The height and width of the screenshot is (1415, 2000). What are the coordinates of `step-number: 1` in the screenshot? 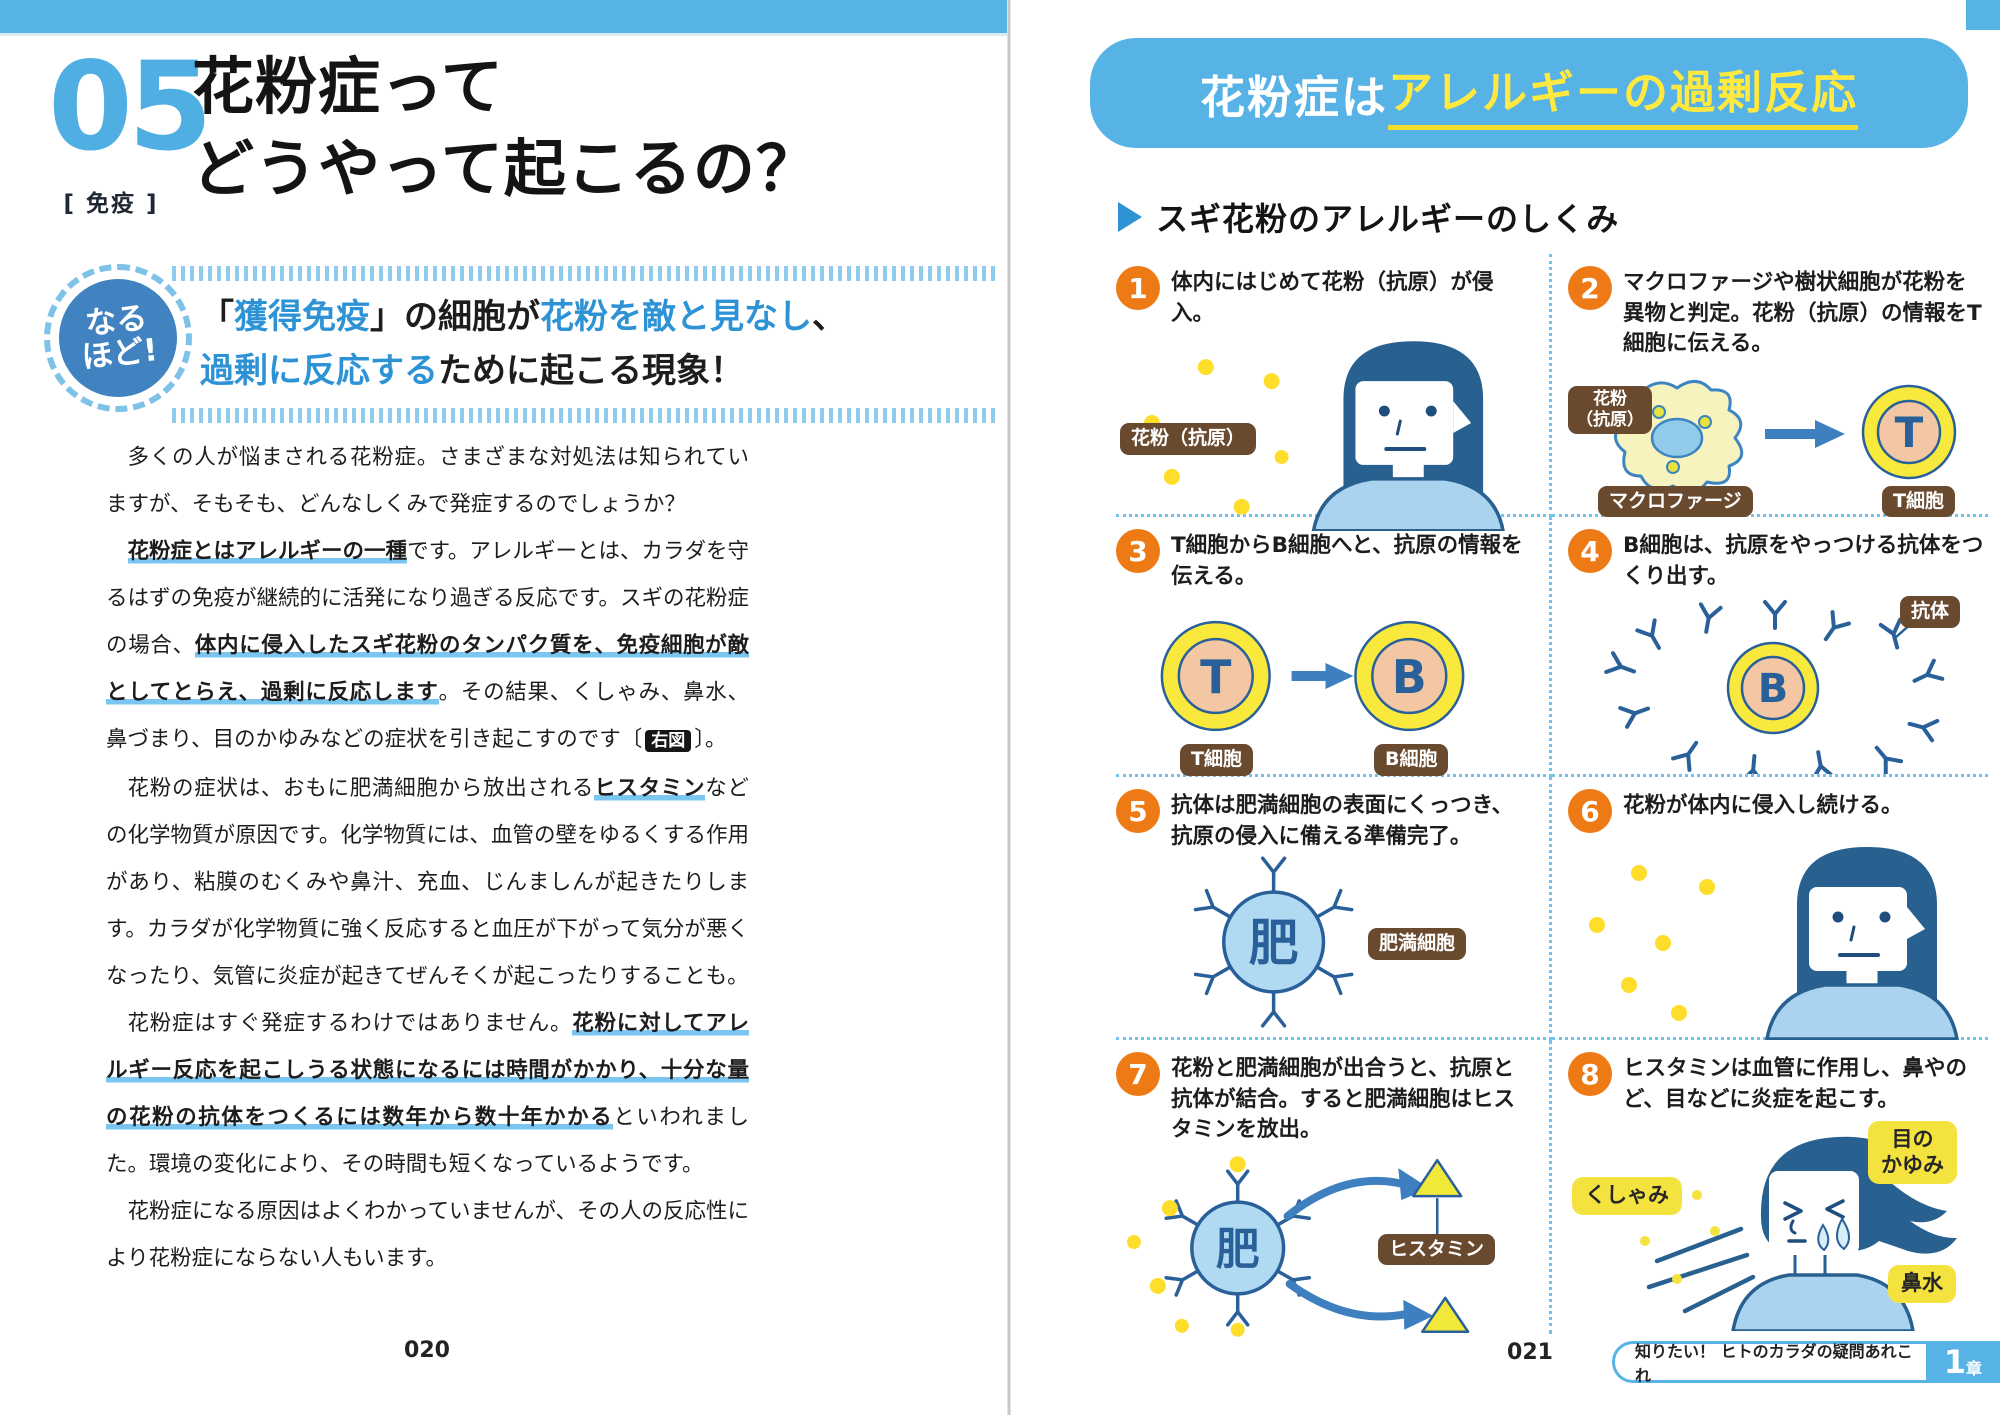 It's located at (1138, 288).